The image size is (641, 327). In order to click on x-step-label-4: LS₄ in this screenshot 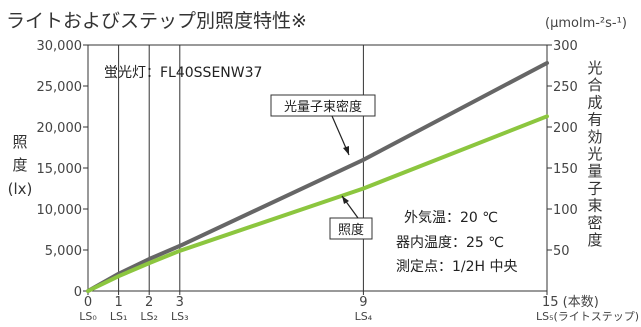, I will do `click(364, 316)`.